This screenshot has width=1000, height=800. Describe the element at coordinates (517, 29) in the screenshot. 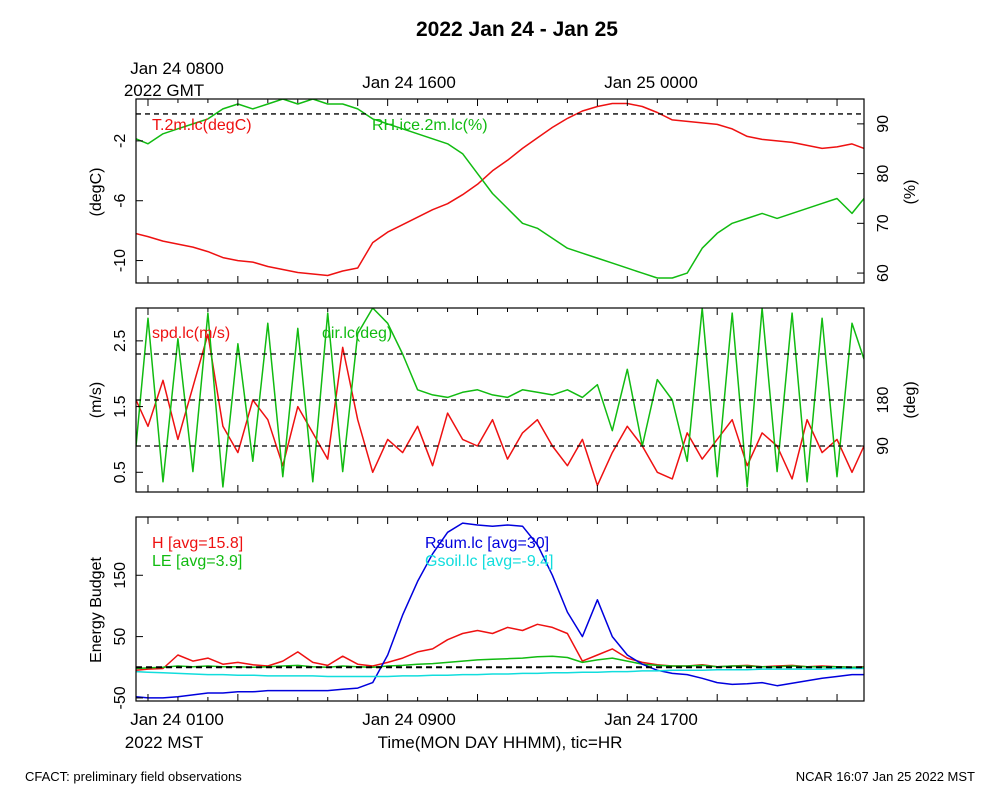

I see `chart-title: 2022 Jan 24 - Jan 25` at that location.